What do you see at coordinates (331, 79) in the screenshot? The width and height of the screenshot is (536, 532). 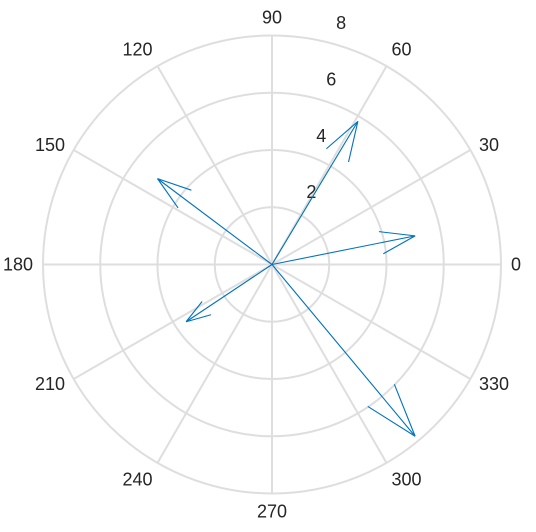 I see `r-tick-label: 6` at bounding box center [331, 79].